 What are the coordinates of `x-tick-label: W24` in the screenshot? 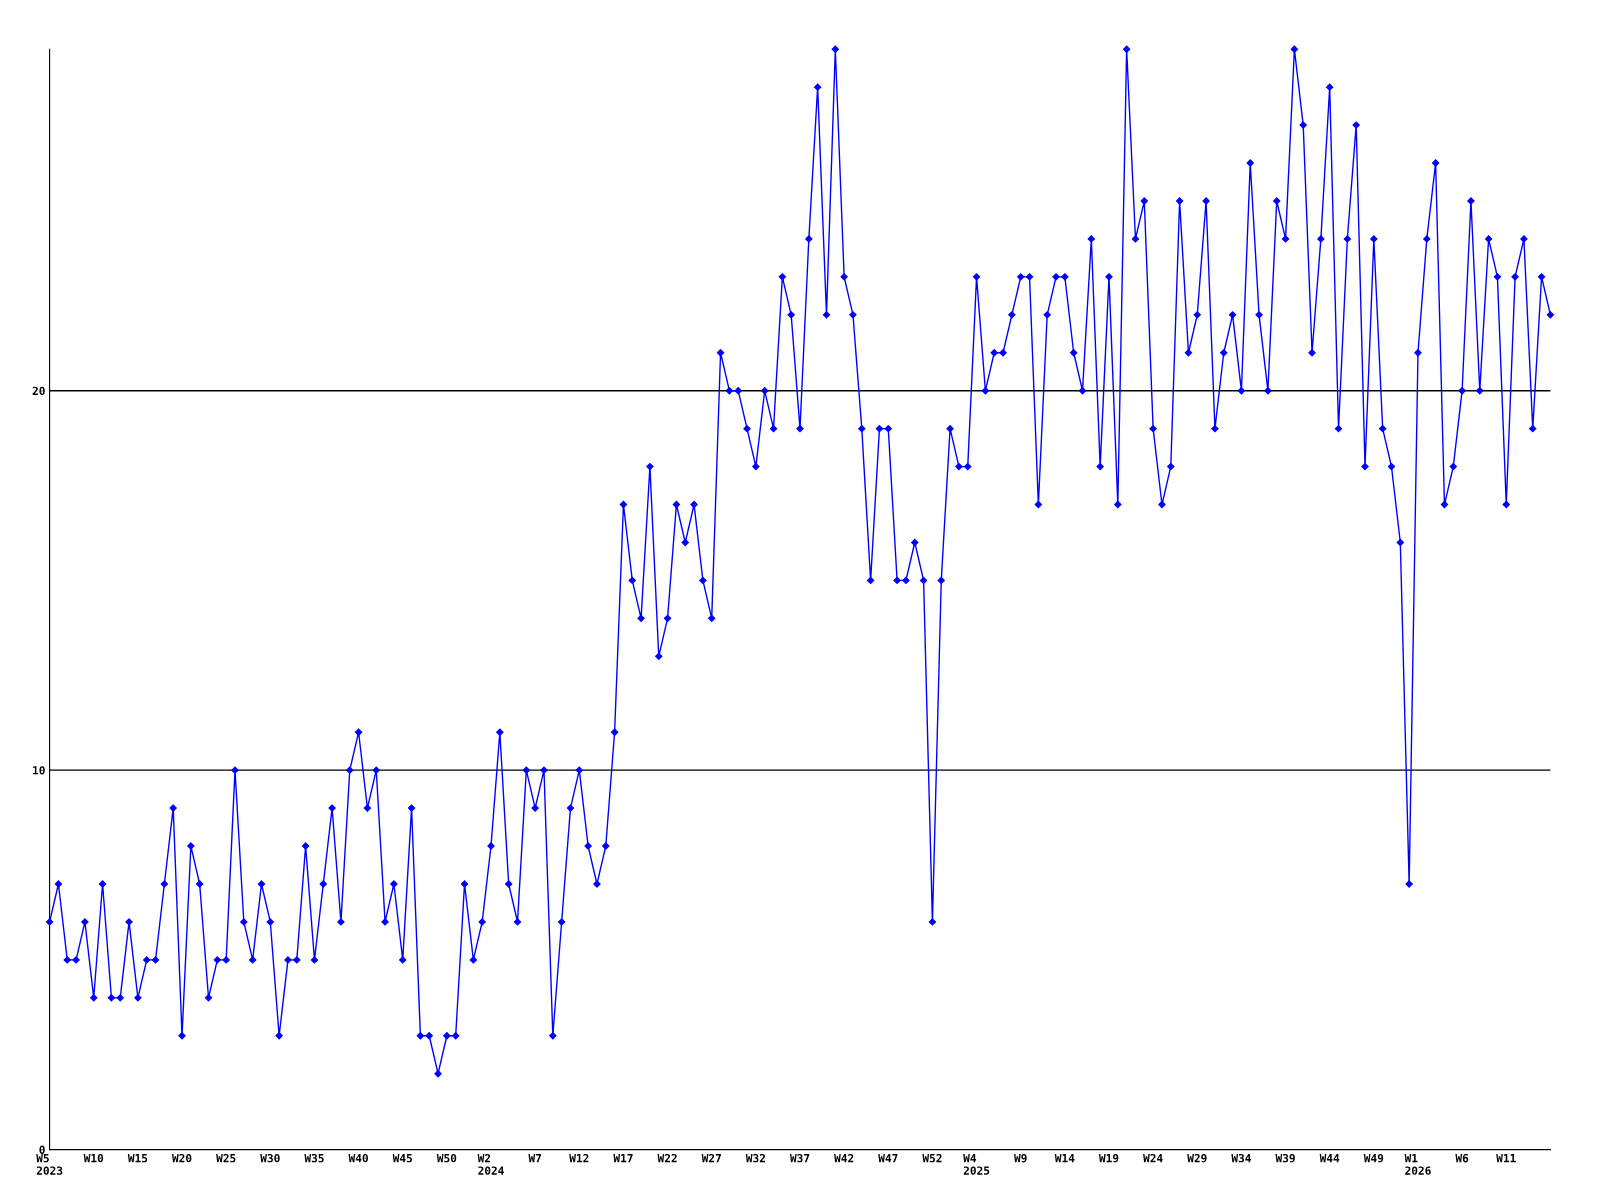 It's located at (1153, 1158).